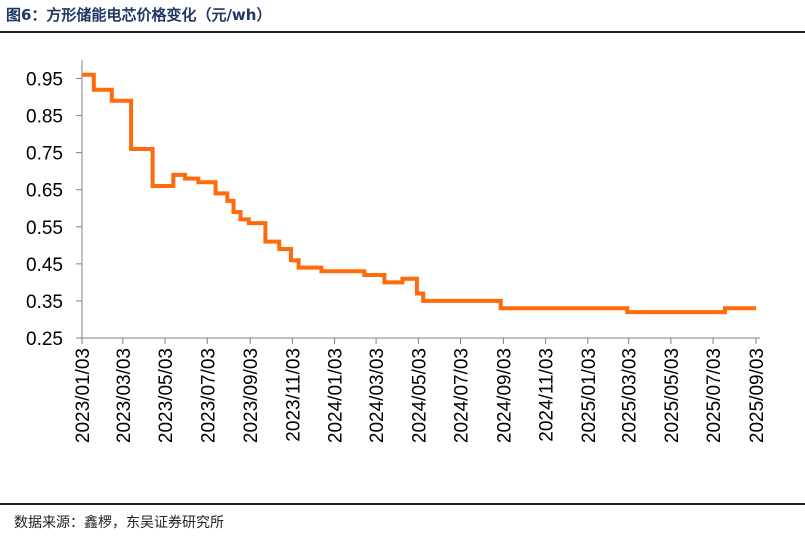 The image size is (805, 537). I want to click on y-tick-label: 0.65, so click(44, 191).